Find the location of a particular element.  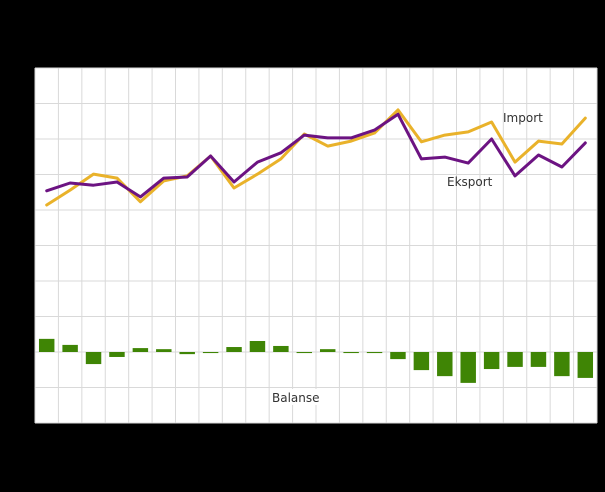

balanse-label-group: Balanse is located at coordinates (295, 397).